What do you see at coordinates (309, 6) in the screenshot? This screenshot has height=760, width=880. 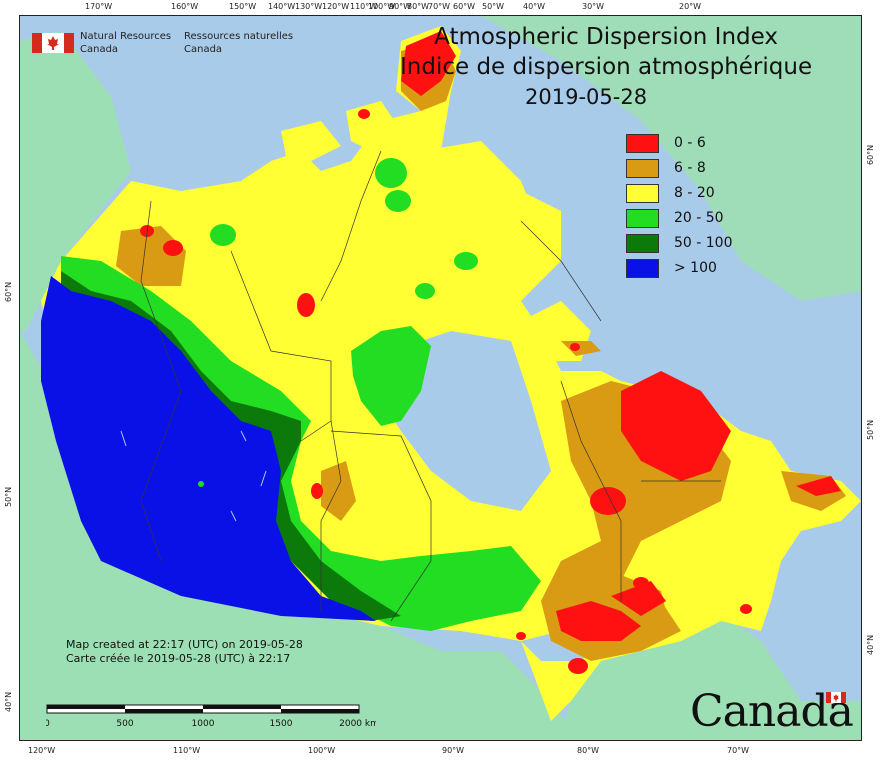 I see `tick-label: 130°W` at bounding box center [309, 6].